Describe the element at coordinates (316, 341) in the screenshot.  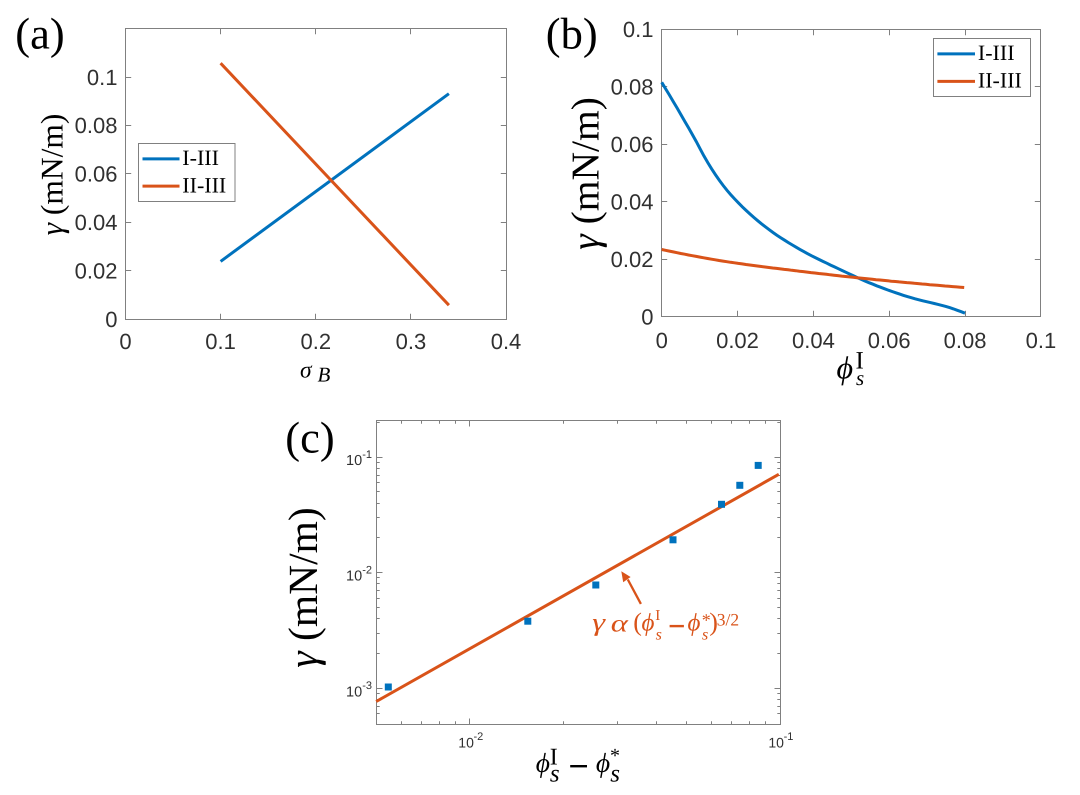
I see `svg-text: 0.2` at that location.